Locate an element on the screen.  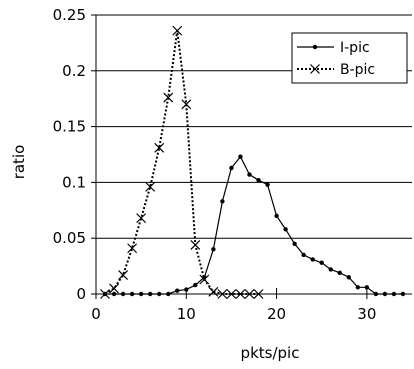
legend-label-i-pic: I-pic is located at coordinates (355, 48).